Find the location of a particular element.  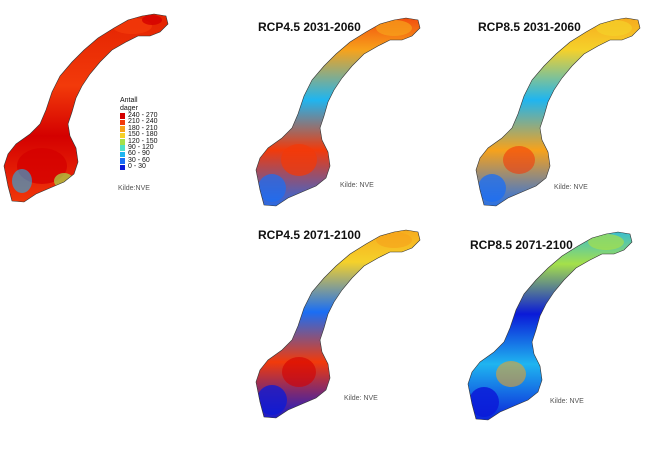

legend-item: 60 - 90 is located at coordinates (139, 154).